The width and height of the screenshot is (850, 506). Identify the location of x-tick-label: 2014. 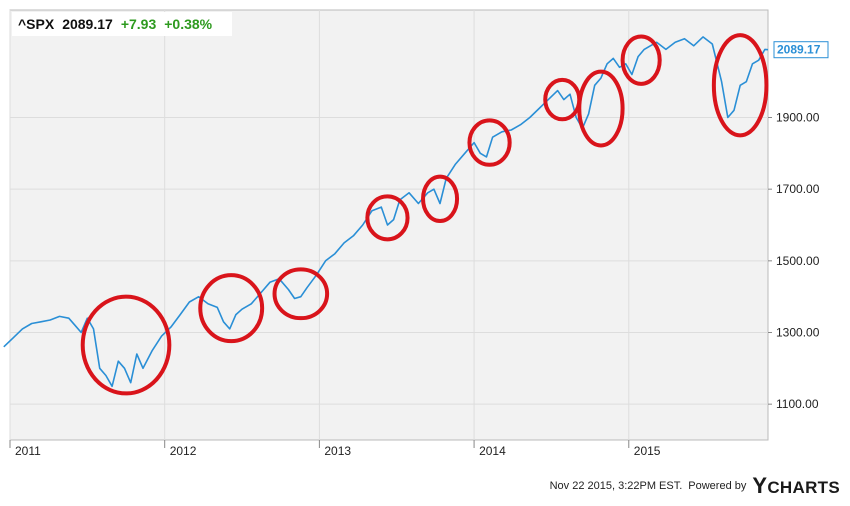
(492, 451).